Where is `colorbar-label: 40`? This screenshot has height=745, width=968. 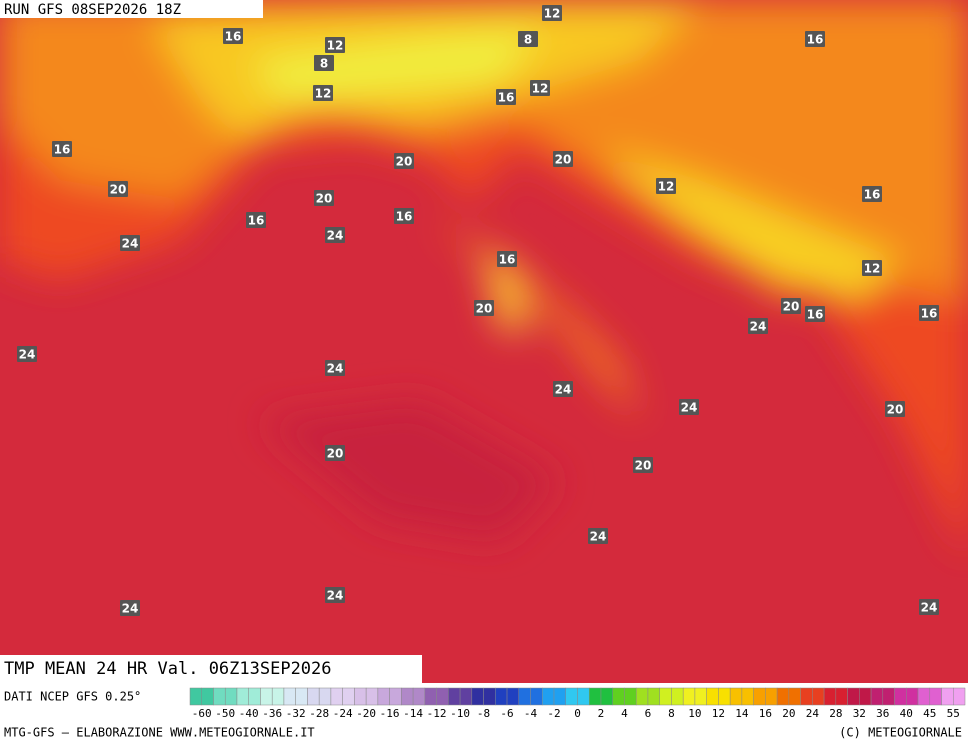
colorbar-label: 40 is located at coordinates (906, 713).